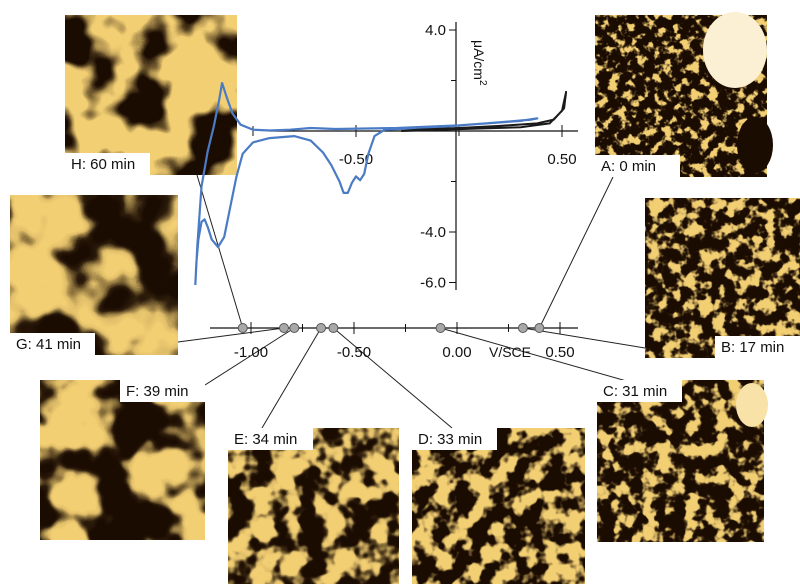  What do you see at coordinates (333, 328) in the screenshot?
I see `potential-marker-d` at bounding box center [333, 328].